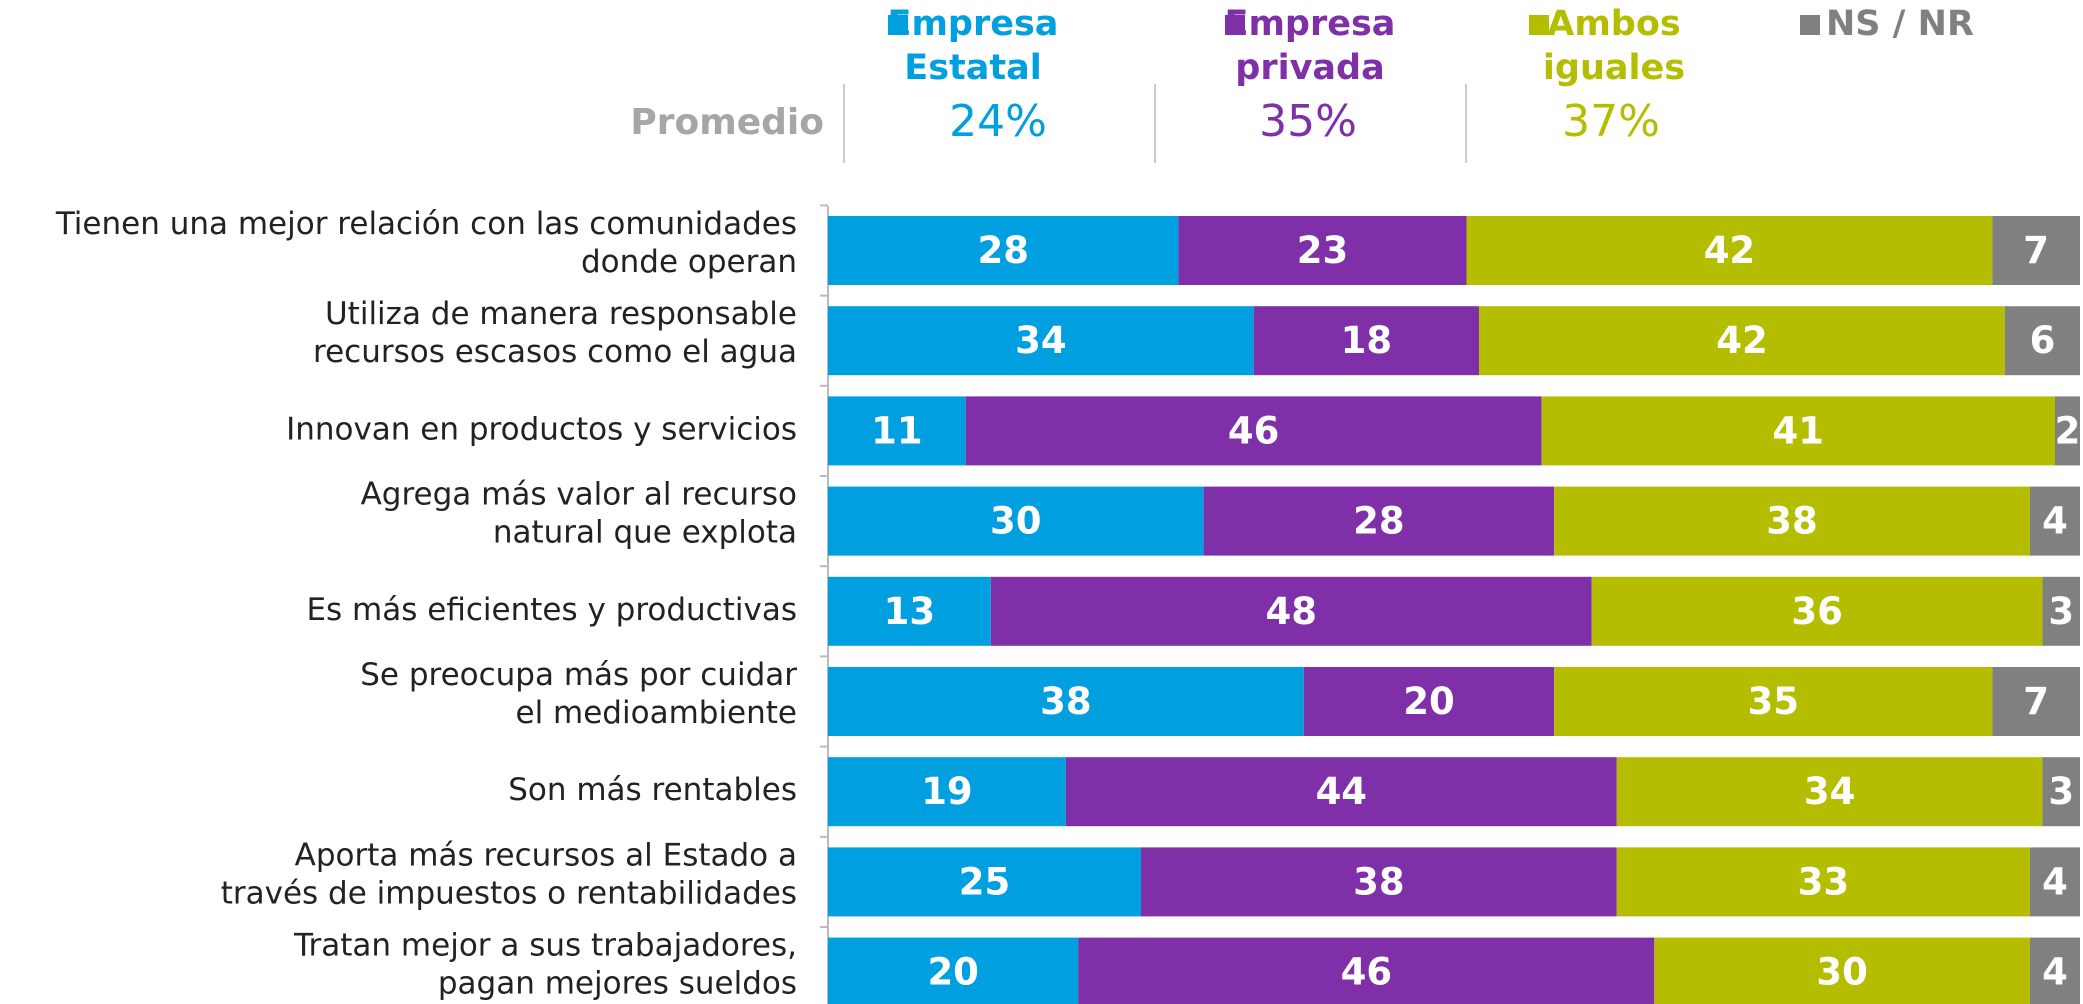 The height and width of the screenshot is (1004, 2083). I want to click on legend-label: NS / NR, so click(1900, 24).